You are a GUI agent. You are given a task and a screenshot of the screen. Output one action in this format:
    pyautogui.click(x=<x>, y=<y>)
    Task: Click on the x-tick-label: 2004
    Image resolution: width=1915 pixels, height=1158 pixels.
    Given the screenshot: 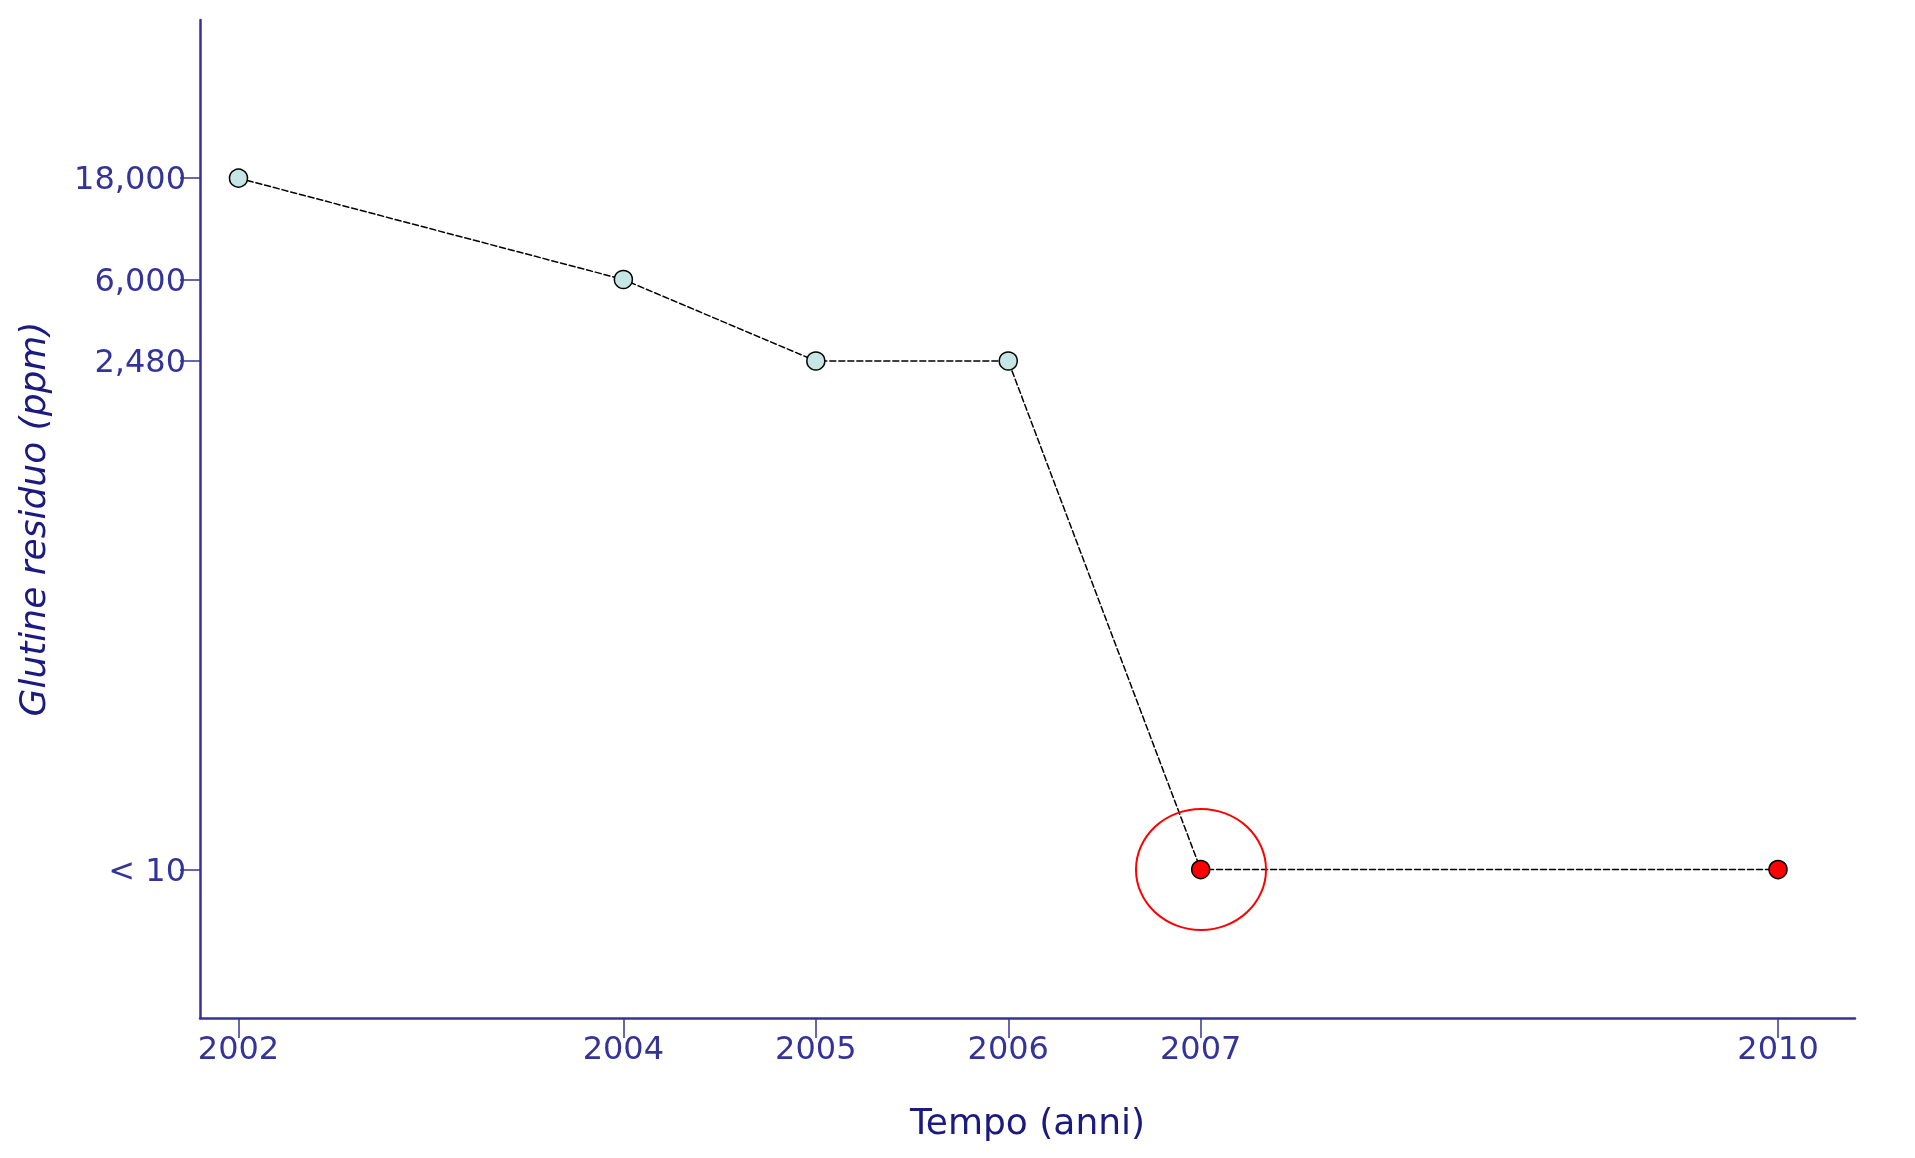 What is the action you would take?
    pyautogui.click(x=623, y=1048)
    